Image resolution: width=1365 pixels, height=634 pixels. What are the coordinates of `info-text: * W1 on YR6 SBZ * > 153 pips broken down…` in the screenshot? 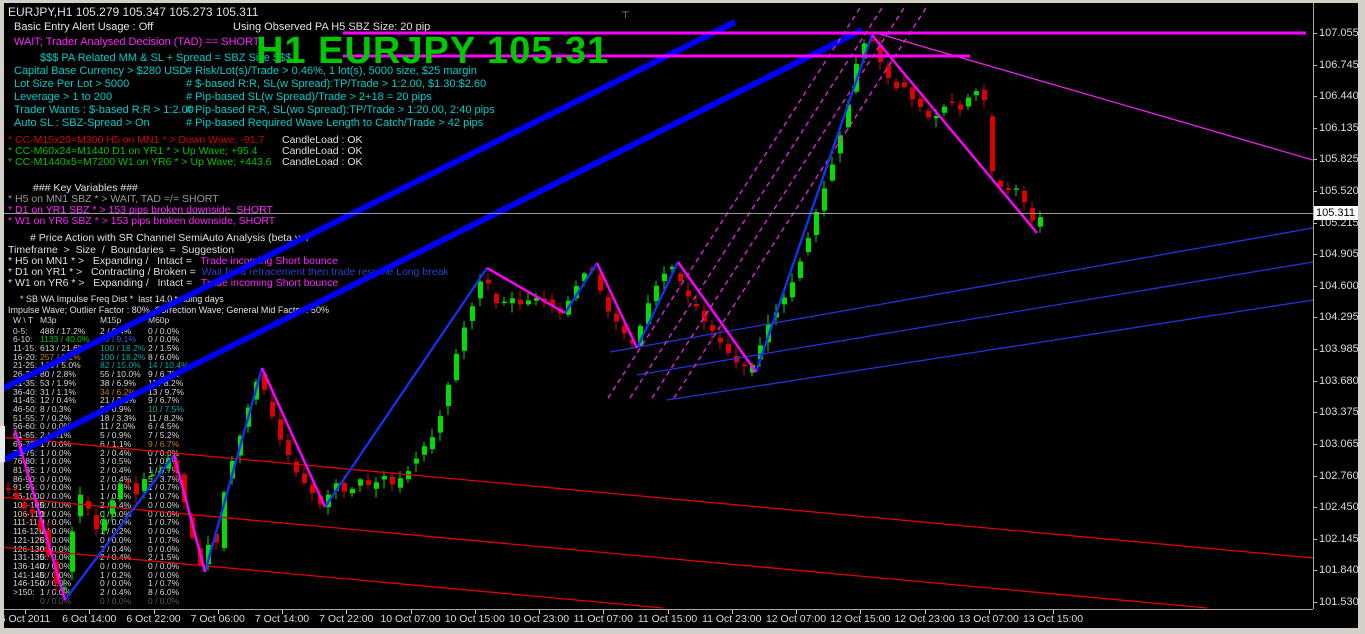 It's located at (142, 221).